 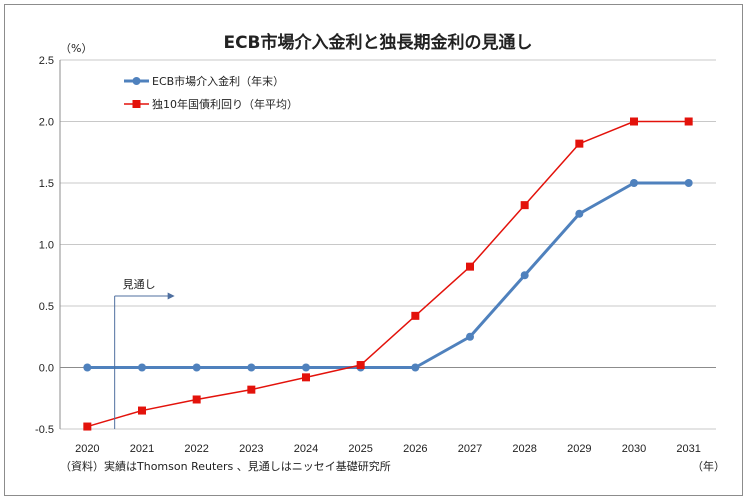 What do you see at coordinates (196, 449) in the screenshot?
I see `x-tick-label: 2022` at bounding box center [196, 449].